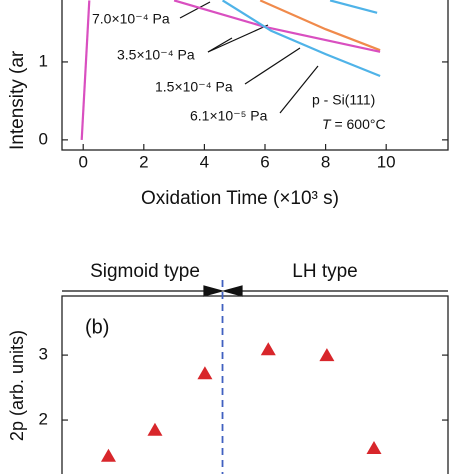 The image size is (474, 474). What do you see at coordinates (131, 19) in the screenshot?
I see `annotation: 7.0×10⁻⁴ Pa` at bounding box center [131, 19].